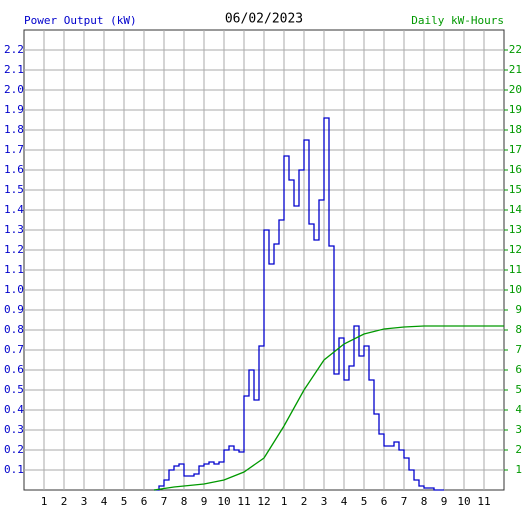 This screenshot has height=510, width=527. I want to click on y2-tick-label: 17, so click(515, 149).